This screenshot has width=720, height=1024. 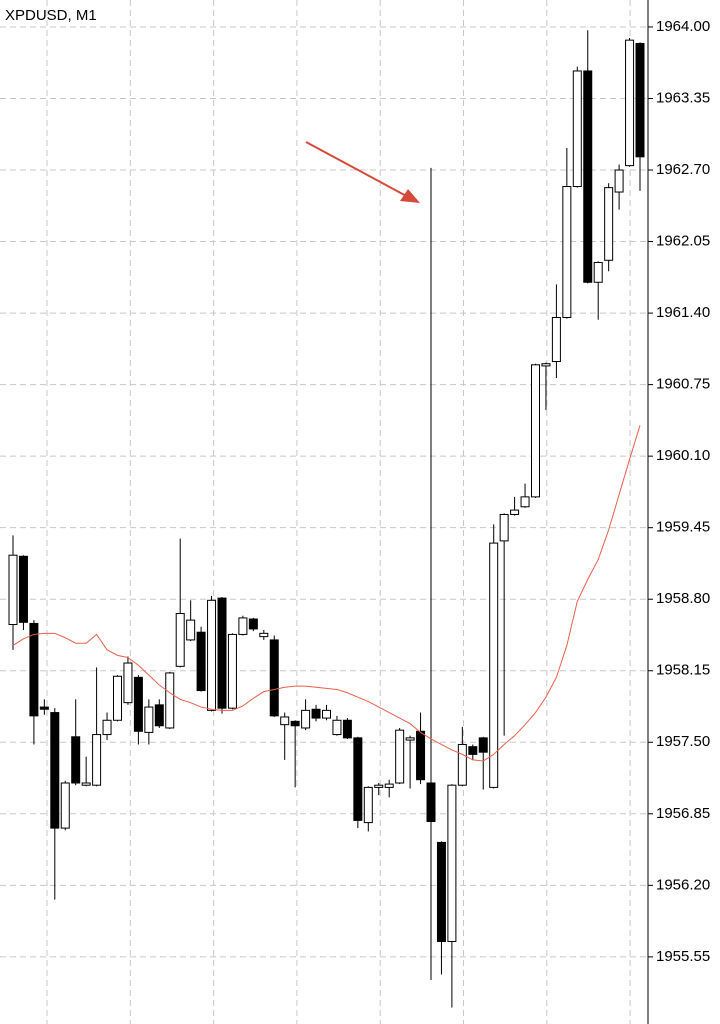 I want to click on y-tick-label: 1955.55, so click(x=683, y=956).